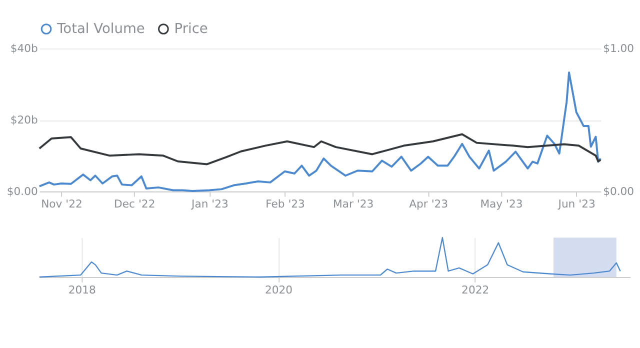 This screenshot has width=640, height=348. I want to click on x-tick-label: 2020, so click(278, 289).